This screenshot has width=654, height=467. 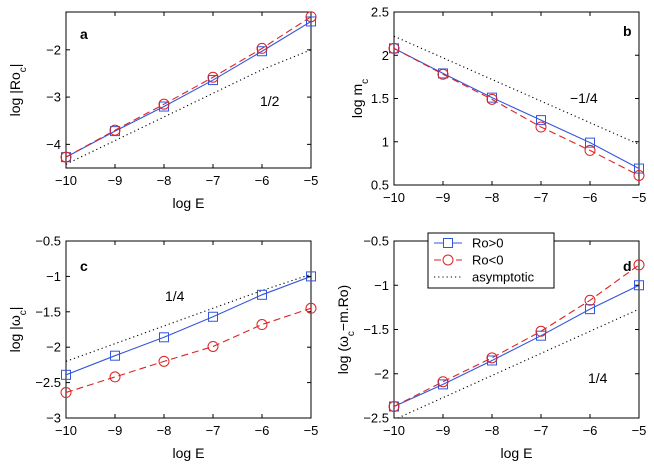 What do you see at coordinates (627, 266) in the screenshot?
I see `panel-label: d` at bounding box center [627, 266].